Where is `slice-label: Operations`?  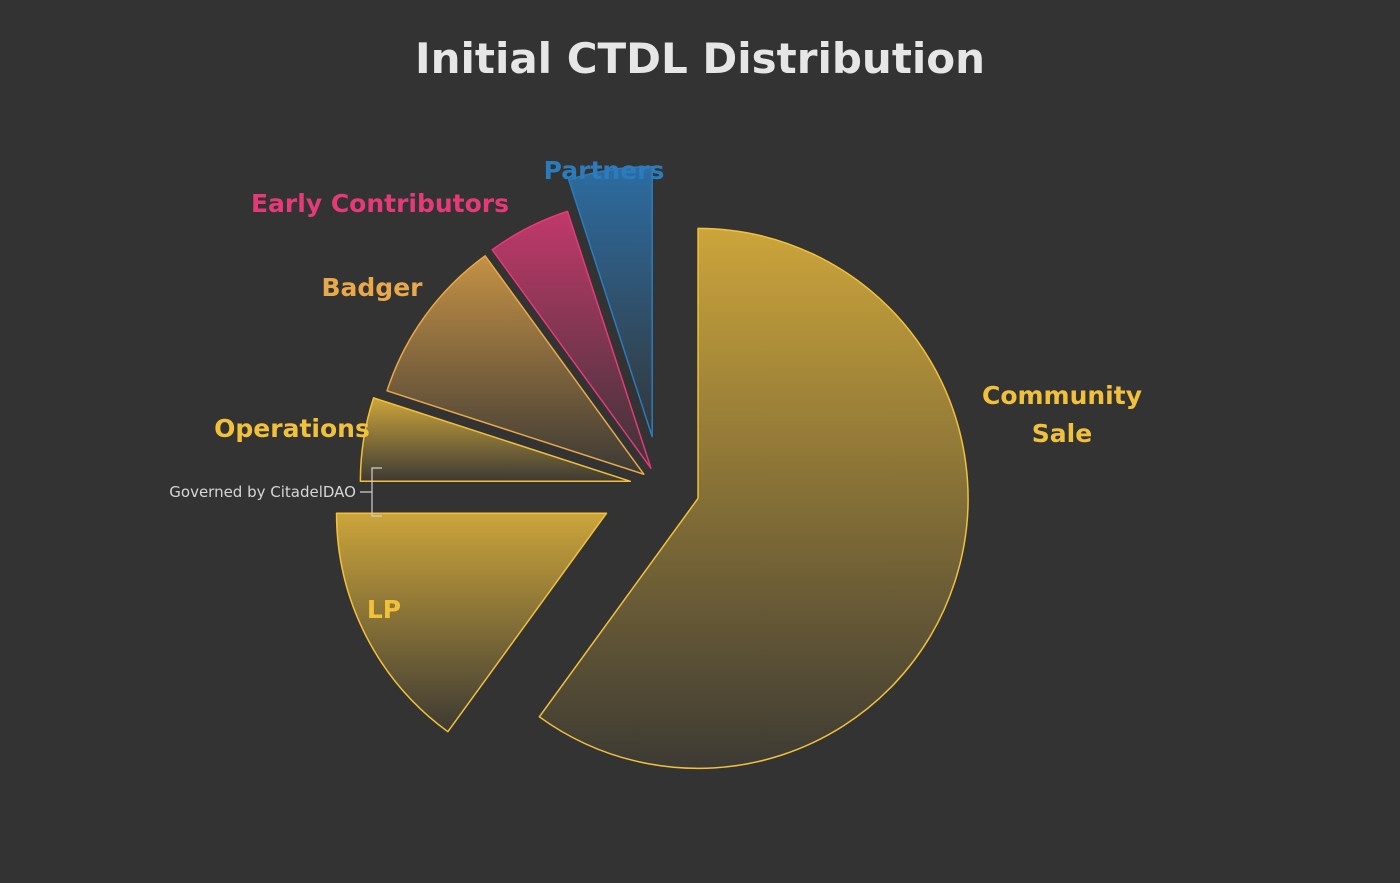 slice-label: Operations is located at coordinates (292, 428).